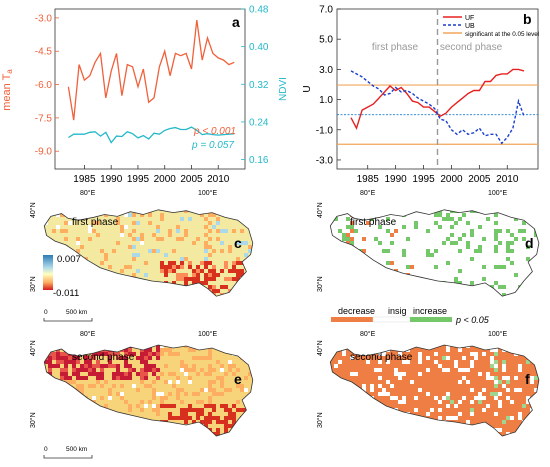  I want to click on map-c-lat-30: 30°N, so click(33, 284).